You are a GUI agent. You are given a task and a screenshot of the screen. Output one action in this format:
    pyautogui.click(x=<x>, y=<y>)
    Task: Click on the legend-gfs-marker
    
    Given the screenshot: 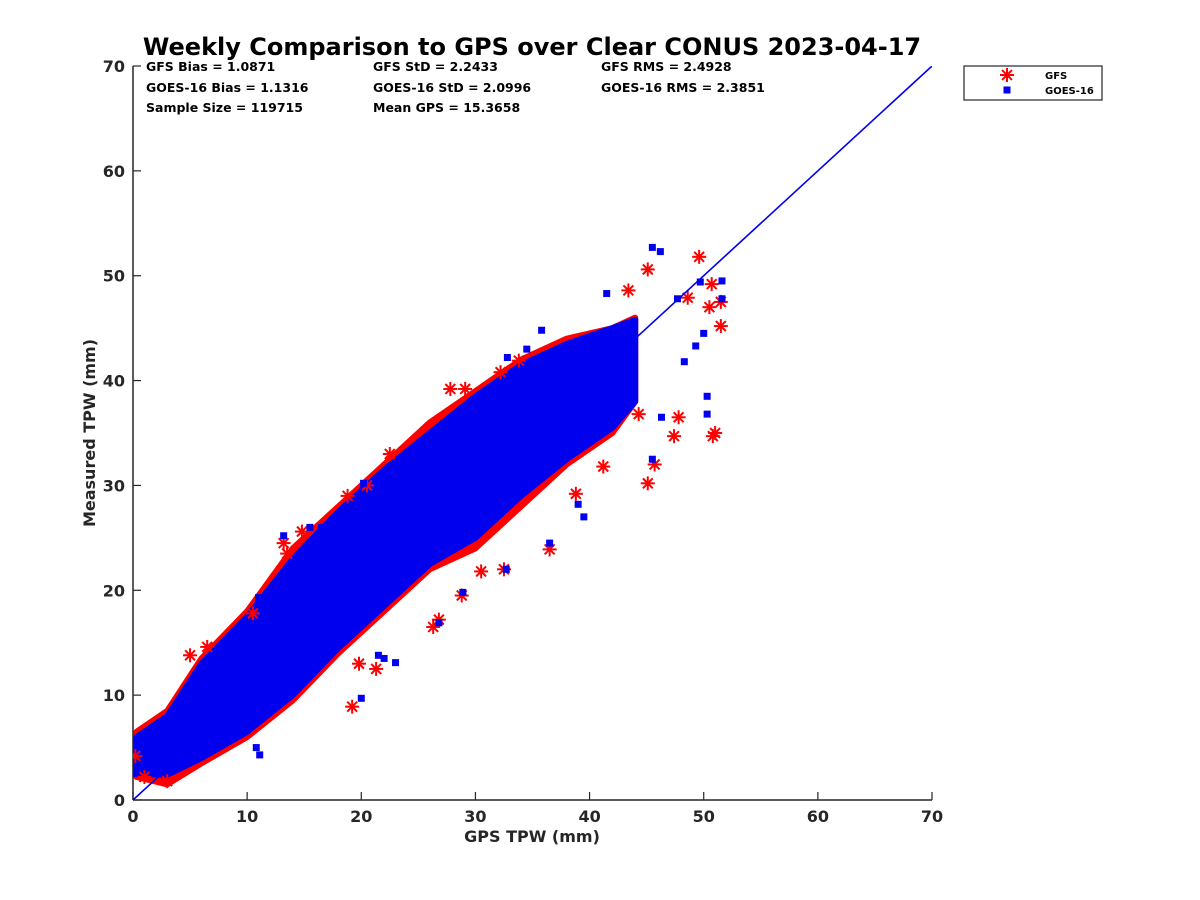 What is the action you would take?
    pyautogui.click(x=1007, y=75)
    